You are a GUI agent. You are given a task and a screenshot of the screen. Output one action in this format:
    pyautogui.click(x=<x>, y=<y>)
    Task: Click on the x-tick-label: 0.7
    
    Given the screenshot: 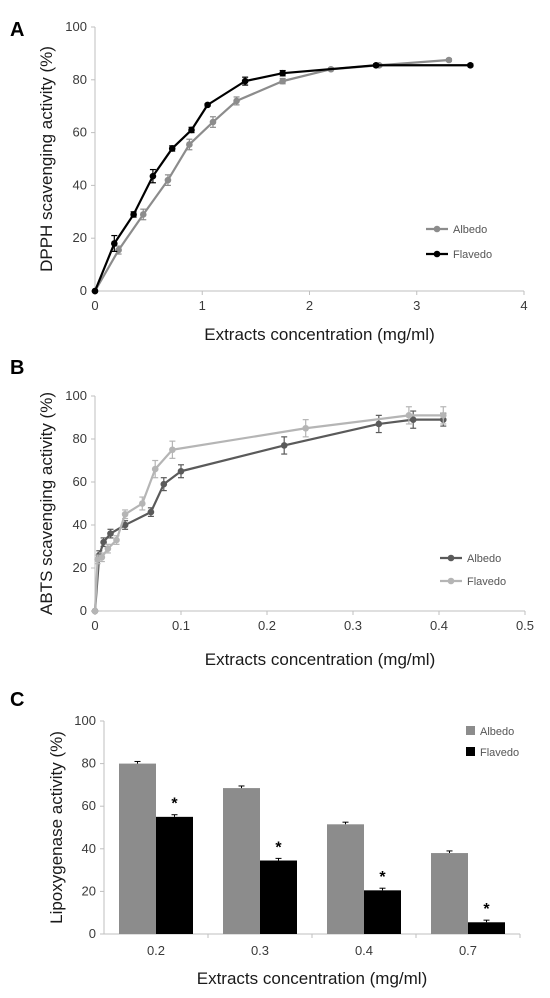 What is the action you would take?
    pyautogui.click(x=468, y=950)
    